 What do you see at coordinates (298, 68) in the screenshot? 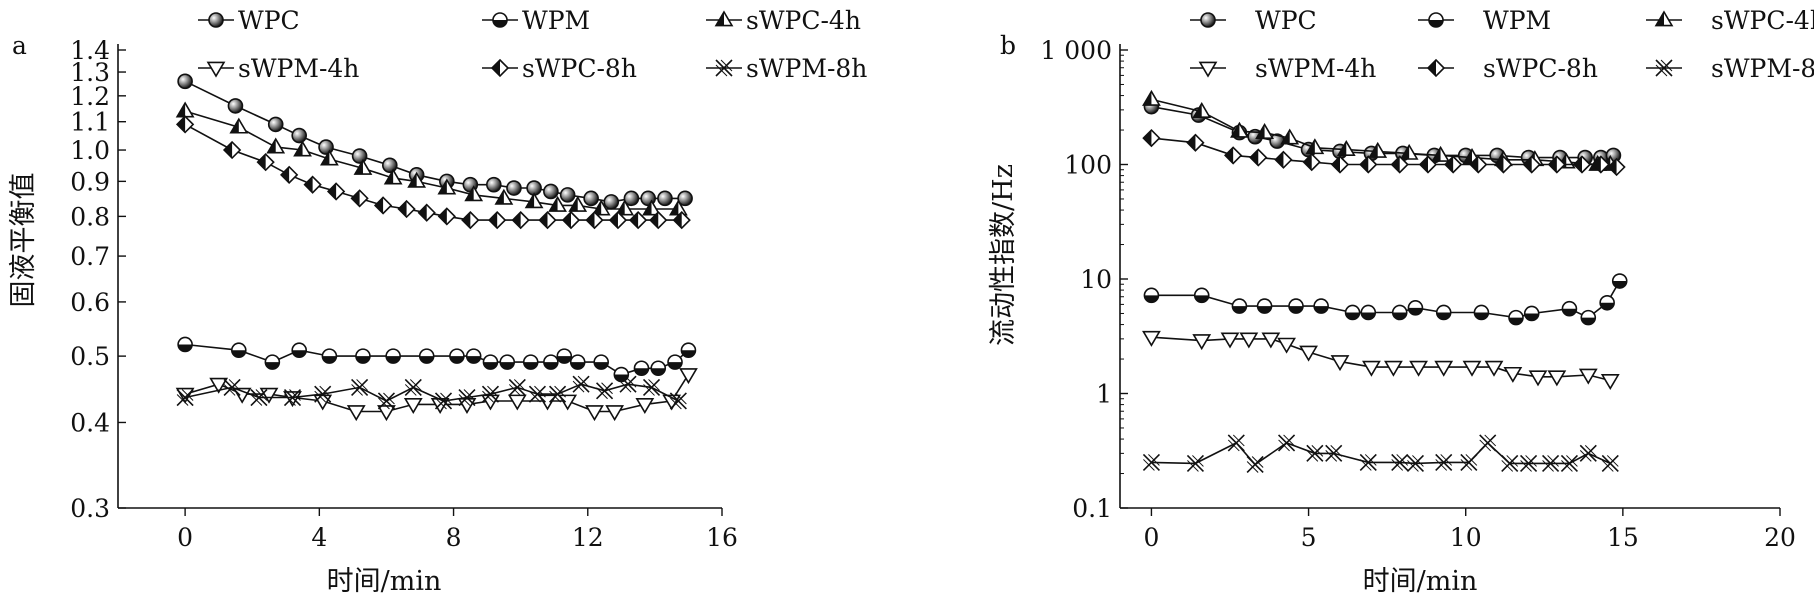
I see `legend-label-a-swpm-4h: sWPM-4h` at bounding box center [298, 68].